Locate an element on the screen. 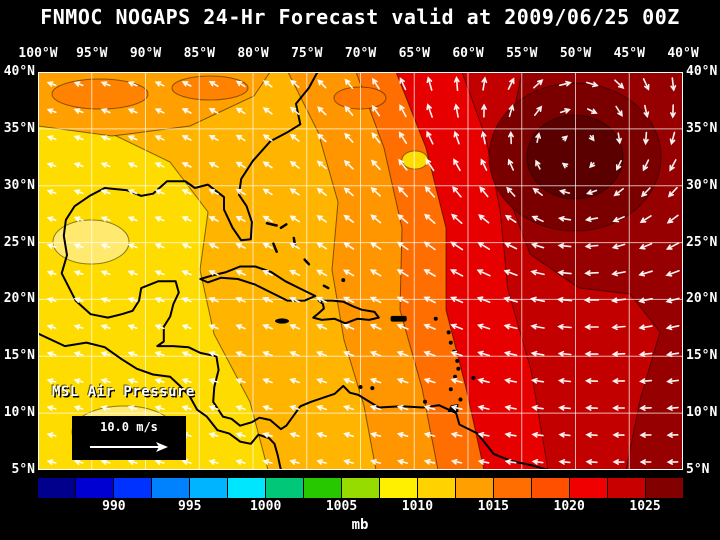 Image resolution: width=720 pixels, height=540 pixels. colorbar-tick: 1000 is located at coordinates (265, 506).